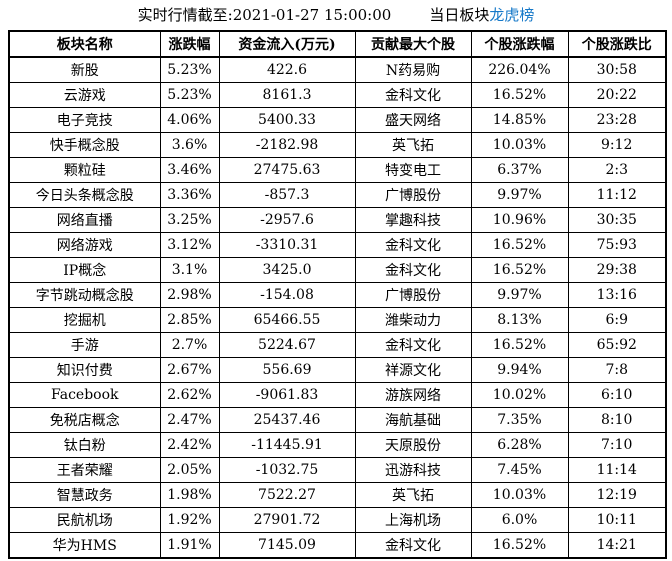 This screenshot has height=561, width=672. Describe the element at coordinates (189, 220) in the screenshot. I see `sector-change-pct: 3.25%` at that location.